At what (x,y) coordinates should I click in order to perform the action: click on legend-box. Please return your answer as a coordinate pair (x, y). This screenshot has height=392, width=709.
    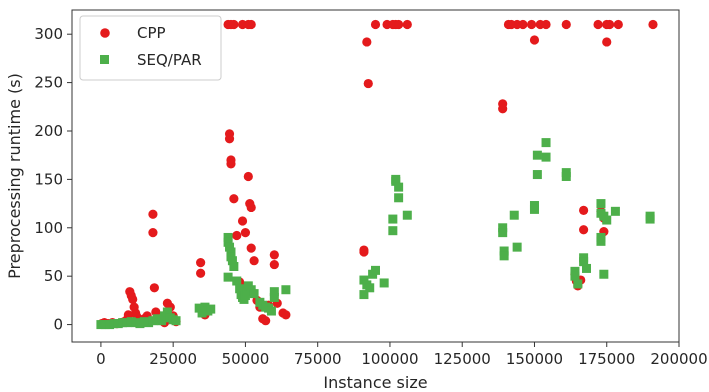
    Looking at the image, I should click on (150, 48).